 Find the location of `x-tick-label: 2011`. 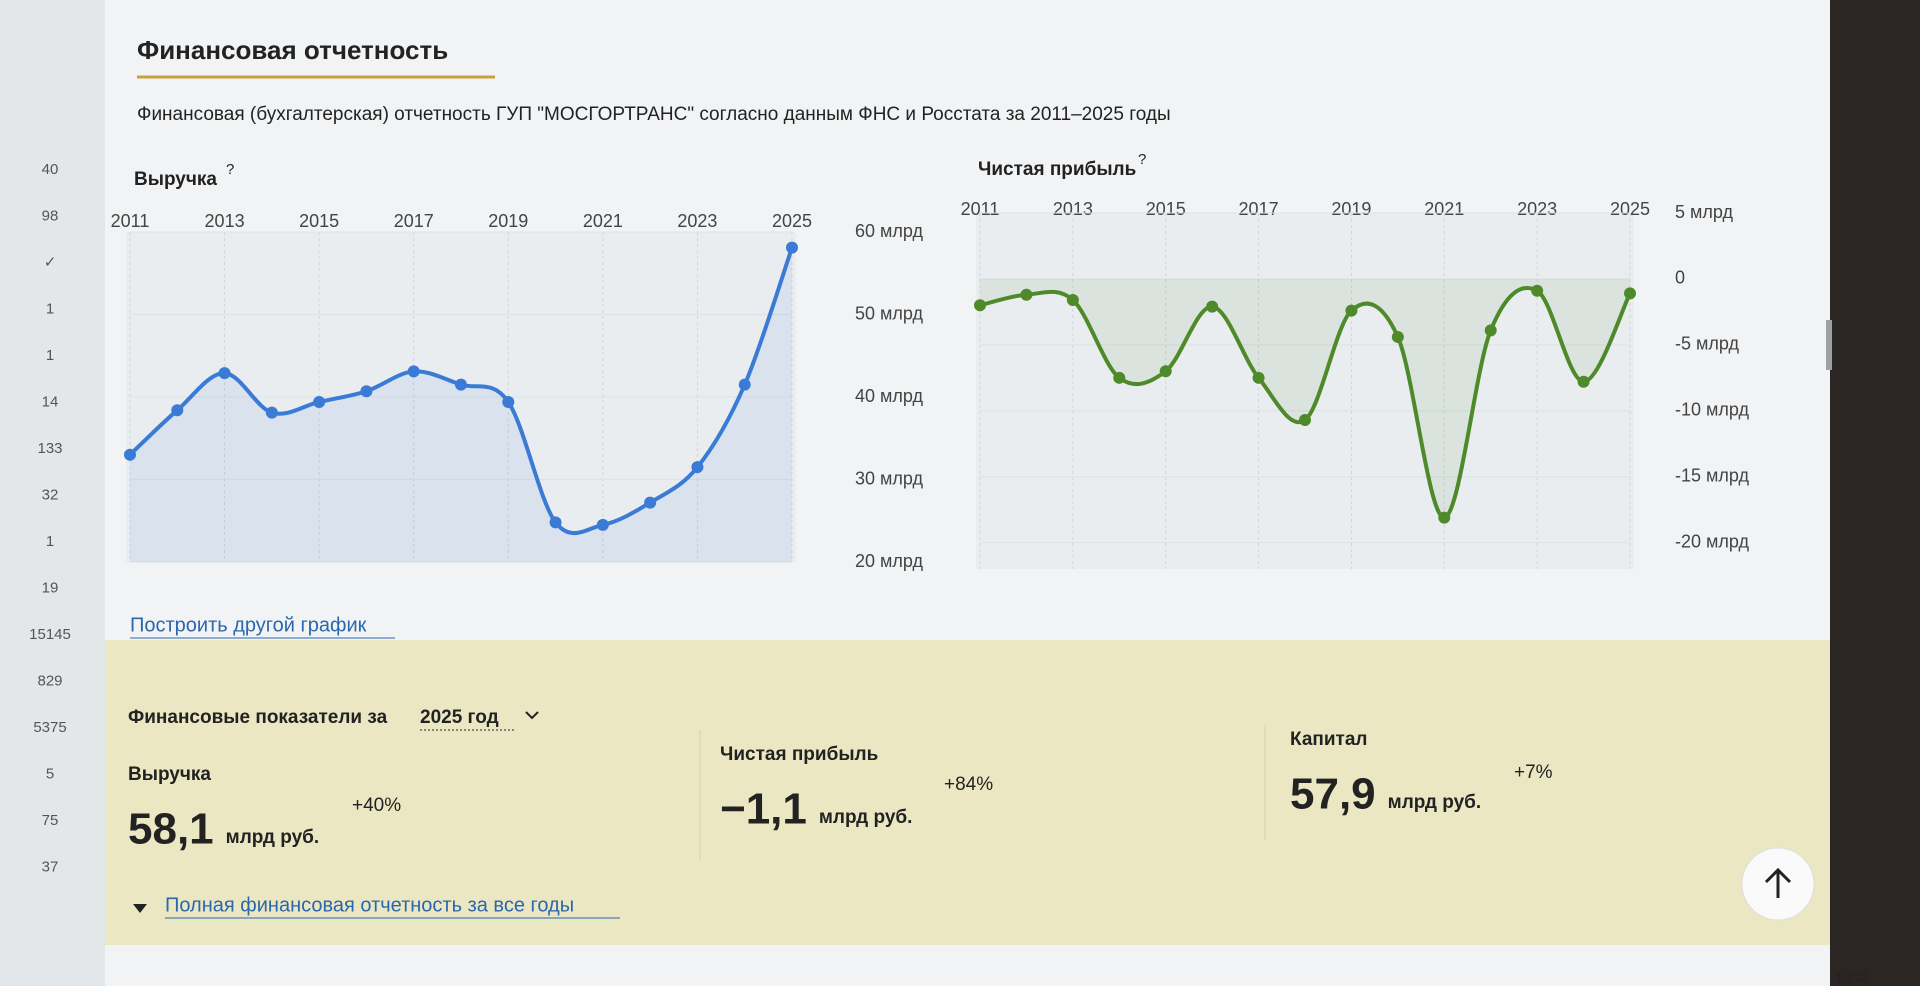

x-tick-label: 2011 is located at coordinates (130, 221).